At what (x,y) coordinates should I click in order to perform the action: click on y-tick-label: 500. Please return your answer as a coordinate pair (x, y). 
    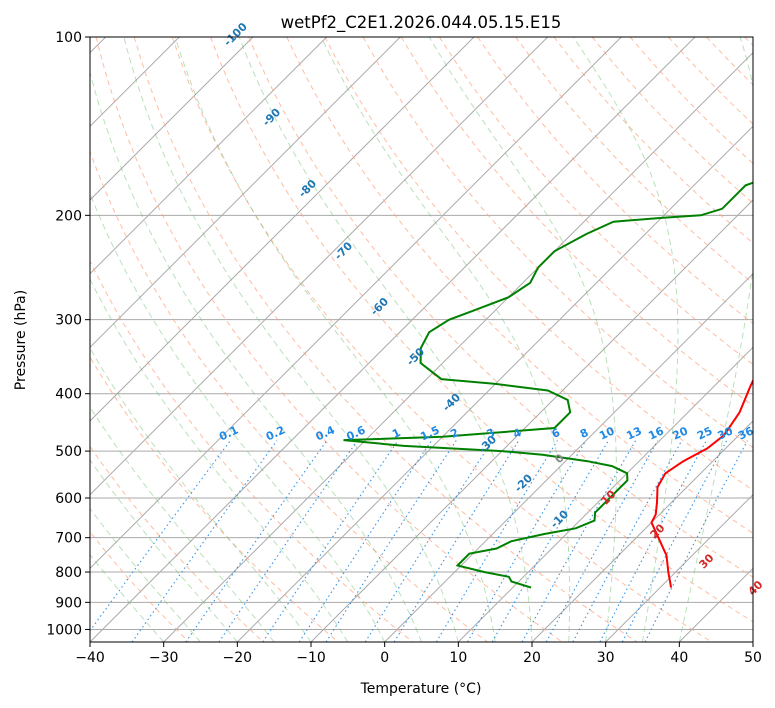
    Looking at the image, I should click on (68, 452).